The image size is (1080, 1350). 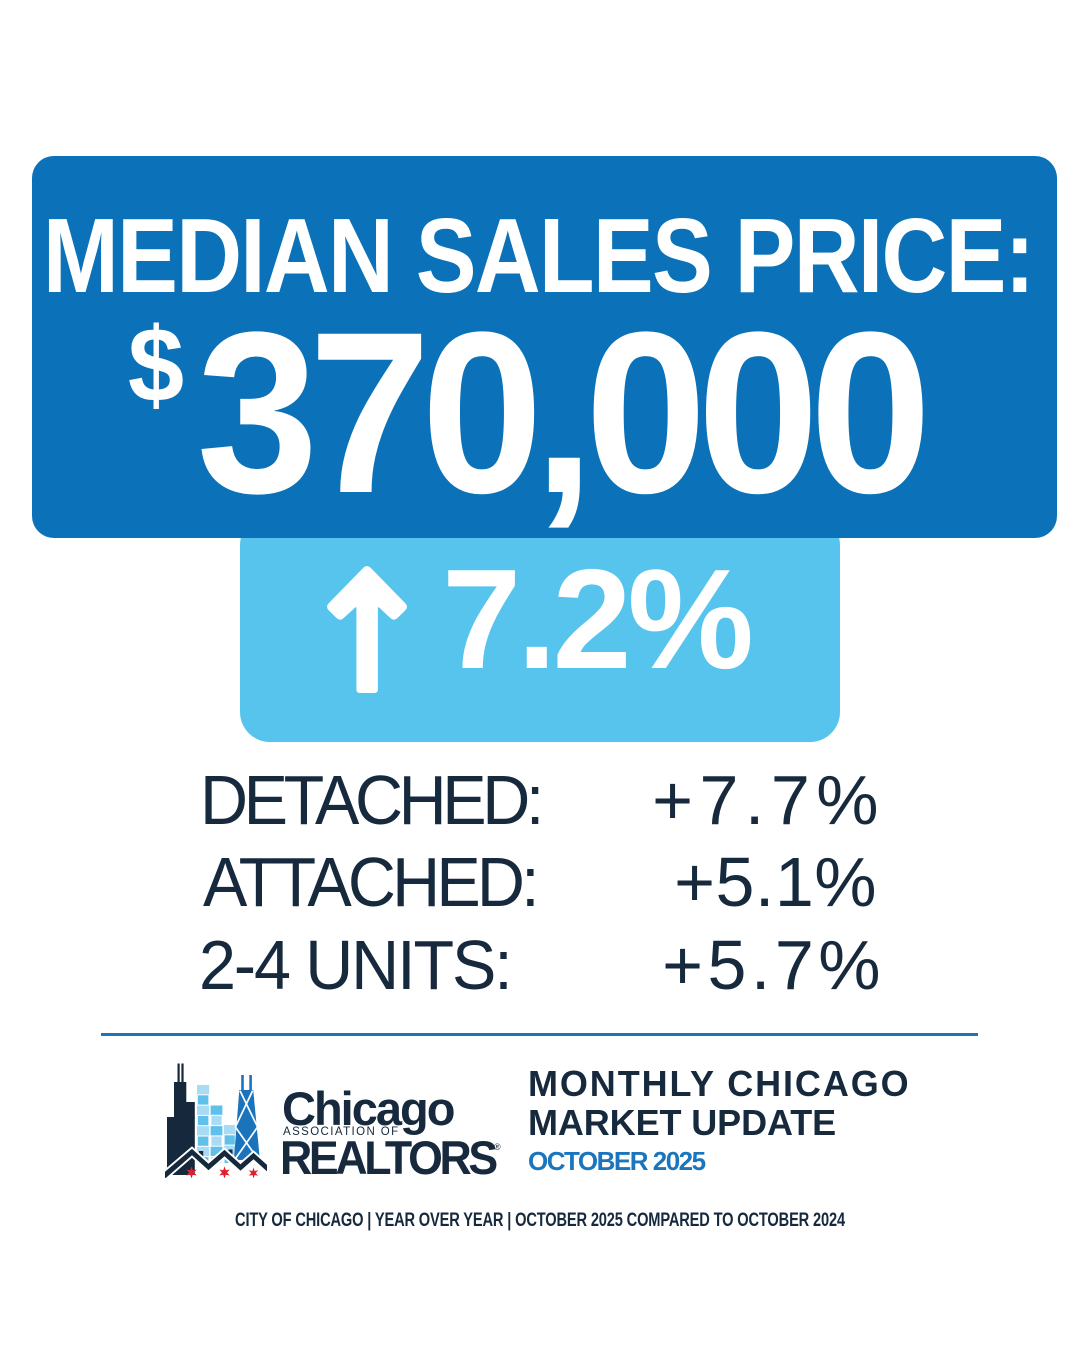 What do you see at coordinates (617, 1161) in the screenshot?
I see `update-period: OCTOBER 2025` at bounding box center [617, 1161].